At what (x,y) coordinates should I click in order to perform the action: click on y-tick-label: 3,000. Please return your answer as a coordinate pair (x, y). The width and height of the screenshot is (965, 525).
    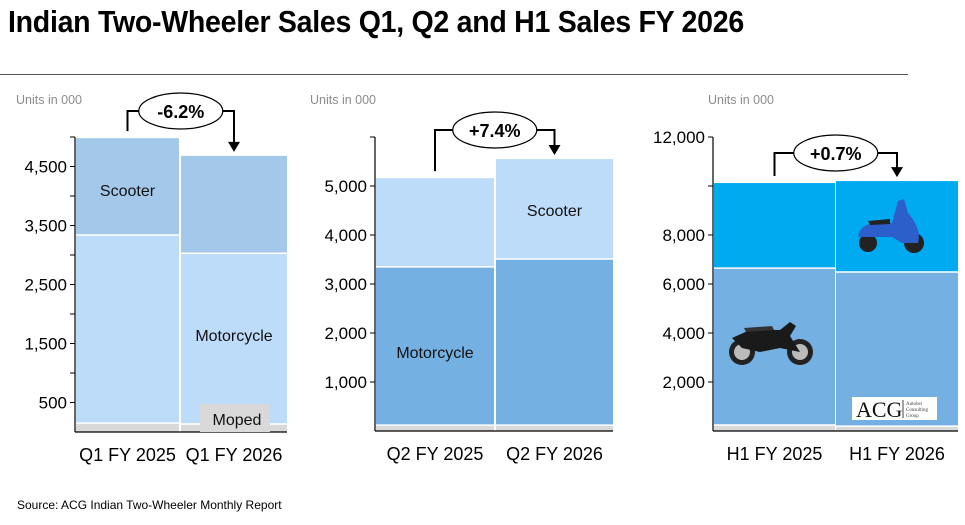
    Looking at the image, I should click on (345, 284).